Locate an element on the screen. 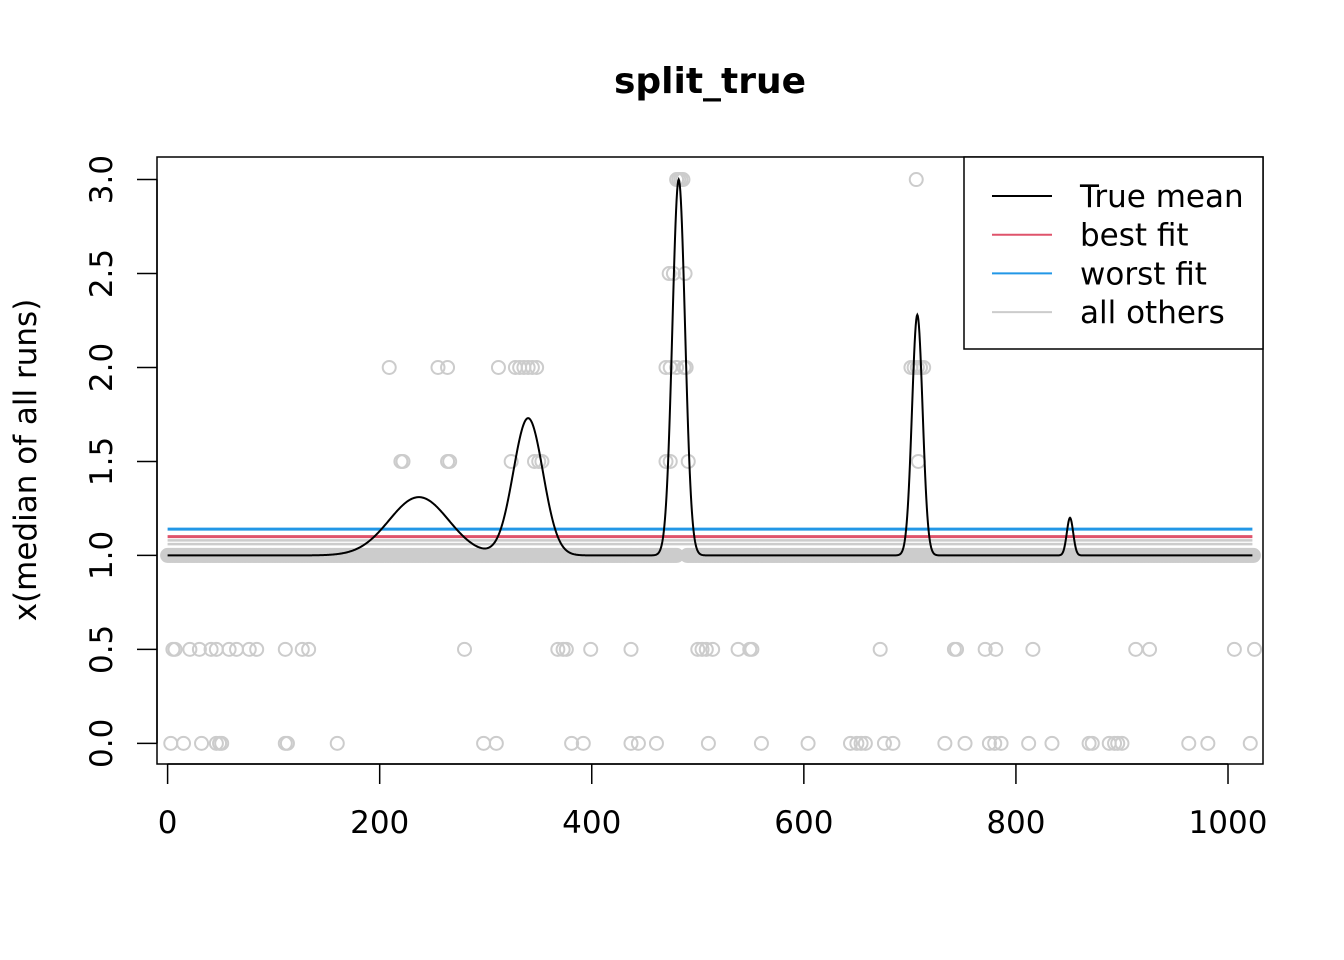  x-tick-label: 400 is located at coordinates (591, 823).